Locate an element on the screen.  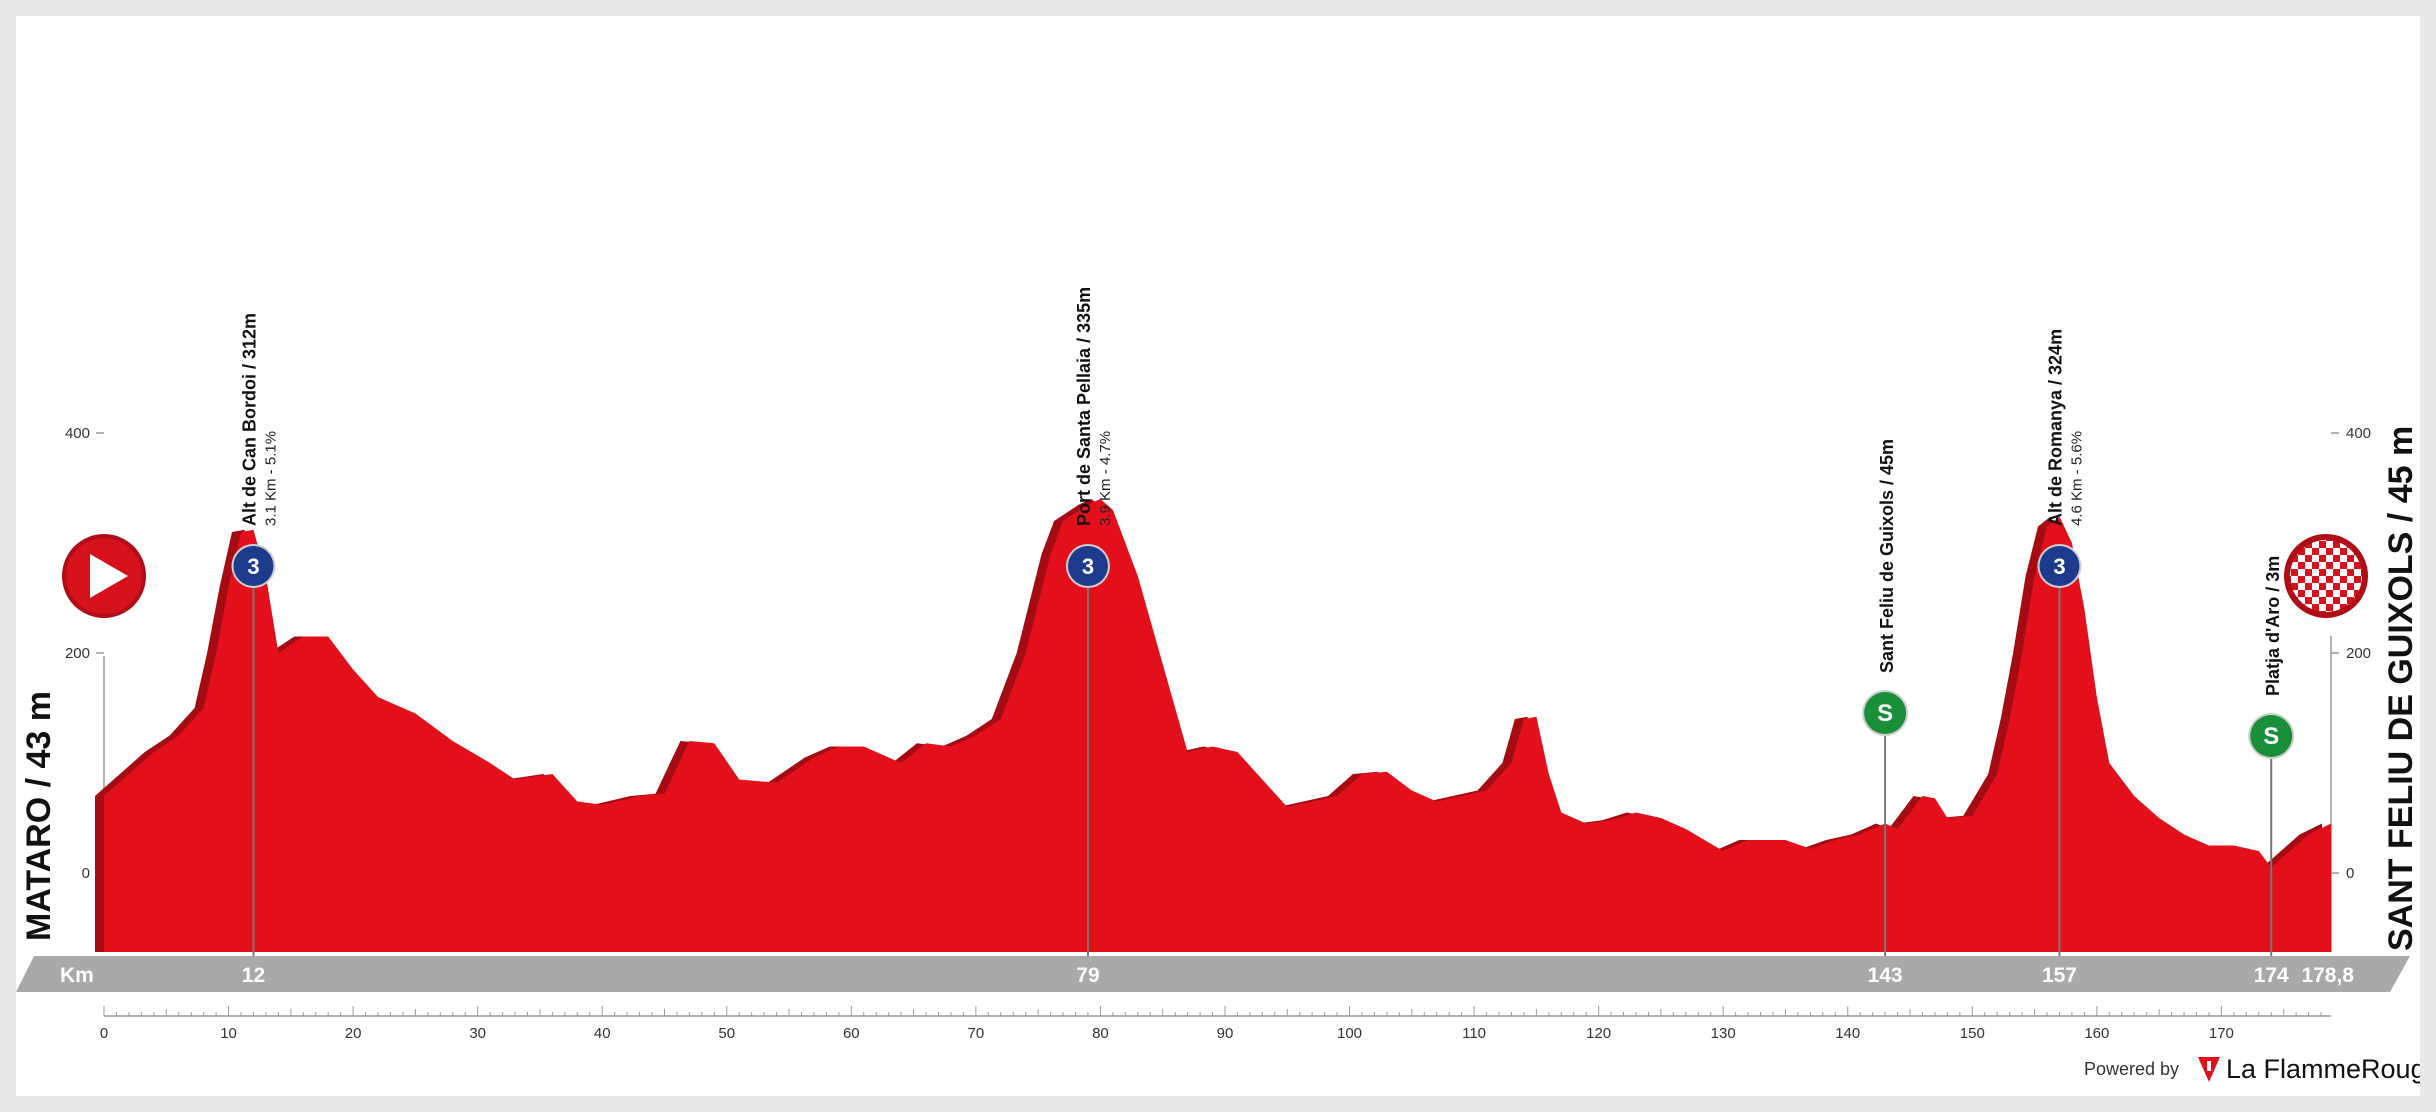
checkered-flag-icon is located at coordinates (2326, 576).